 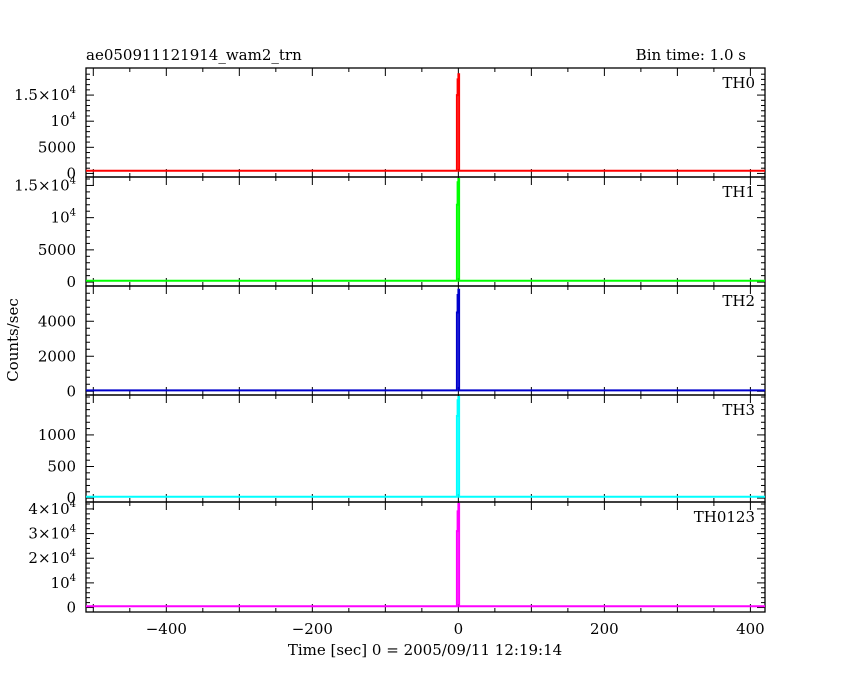 What do you see at coordinates (691, 55) in the screenshot?
I see `bin-time-label: Bin time: 1.0 s` at bounding box center [691, 55].